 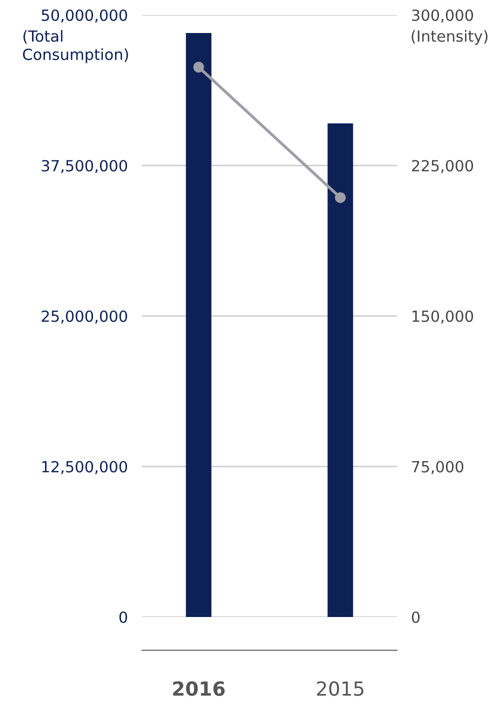 I want to click on y2-tick-label: 225,000, so click(x=443, y=167).